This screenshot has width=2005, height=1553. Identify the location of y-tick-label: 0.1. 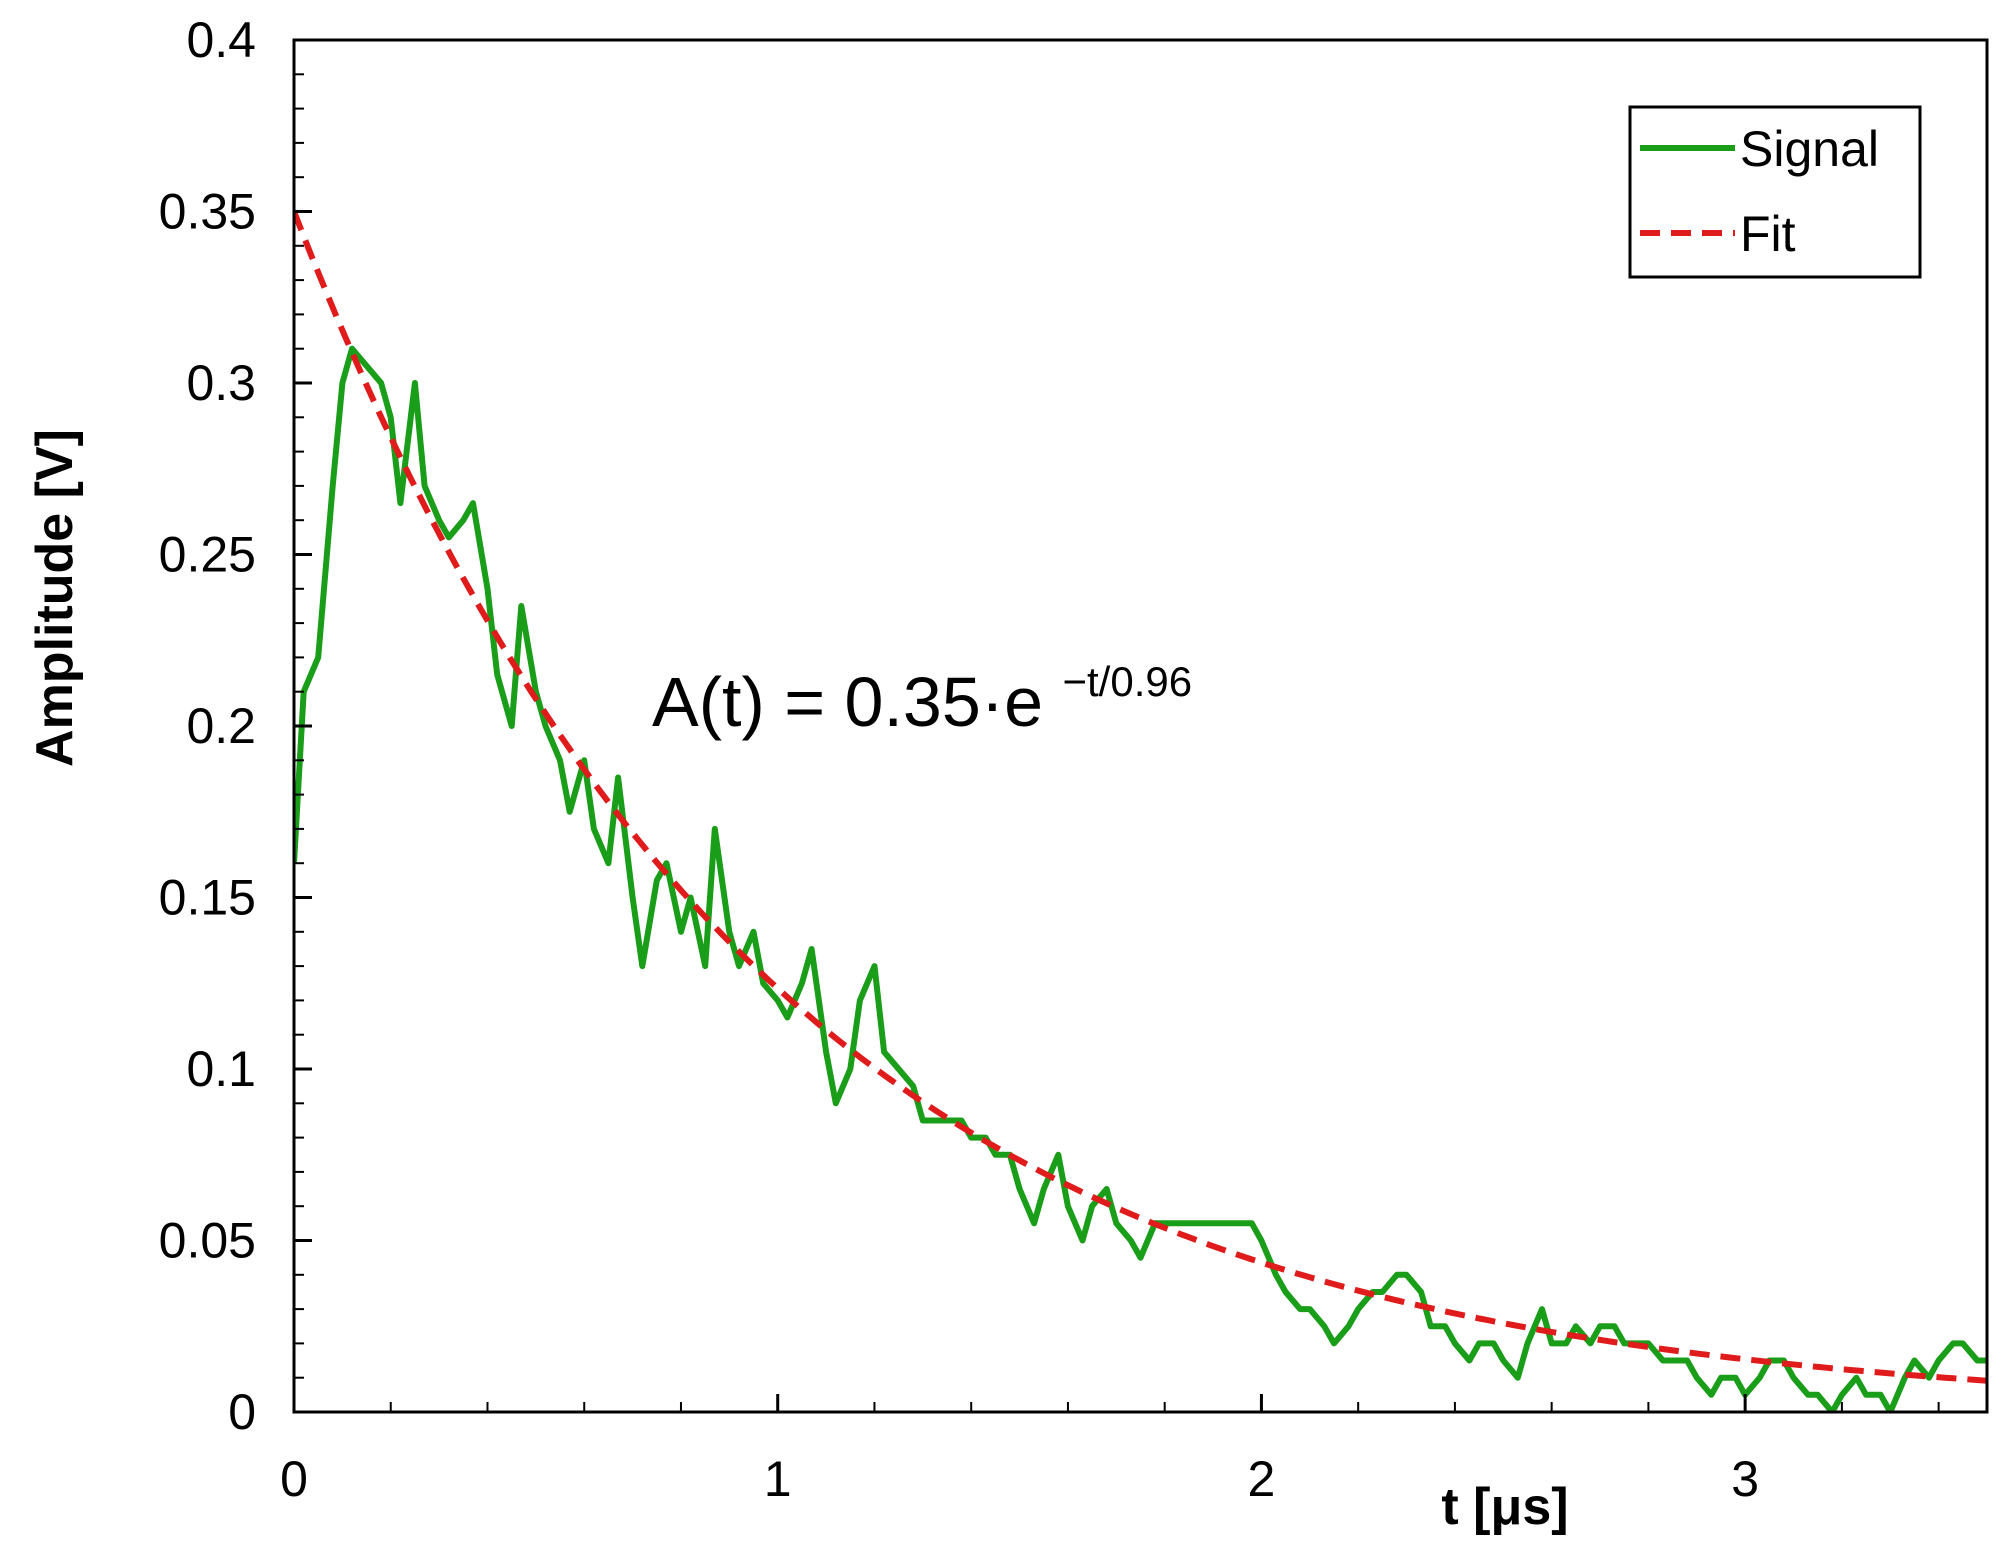
(221, 1069).